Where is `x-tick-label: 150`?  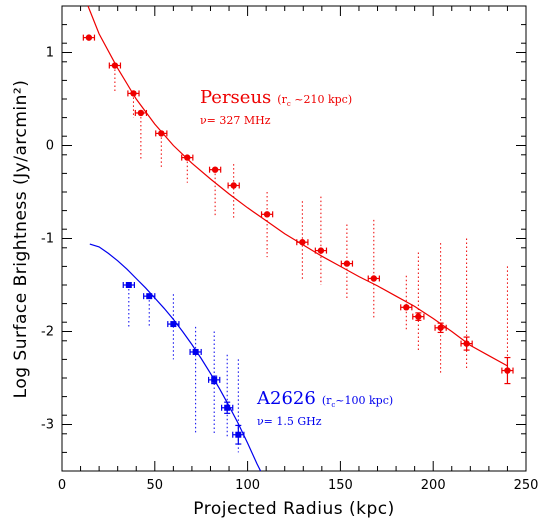 x-tick-label: 150 is located at coordinates (340, 485).